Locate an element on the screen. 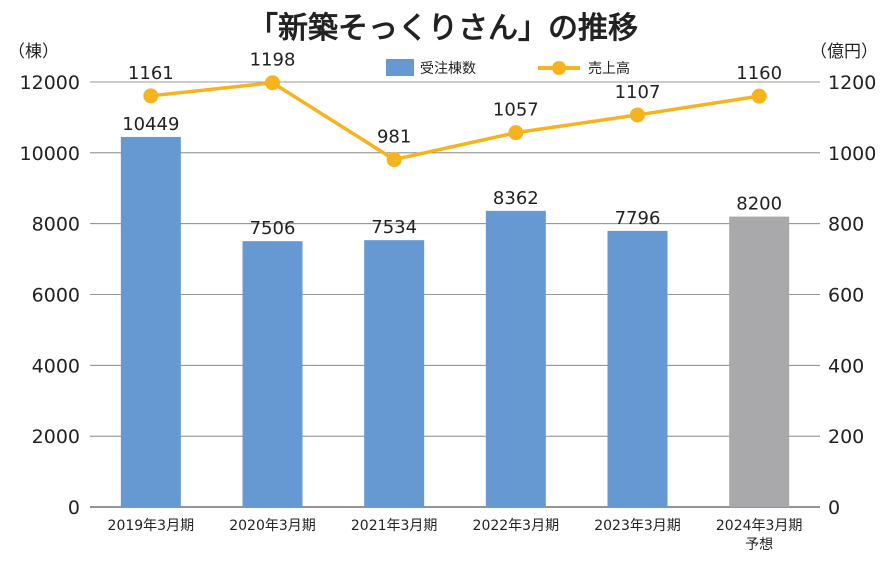  bar-value-label: 7506 is located at coordinates (273, 228).